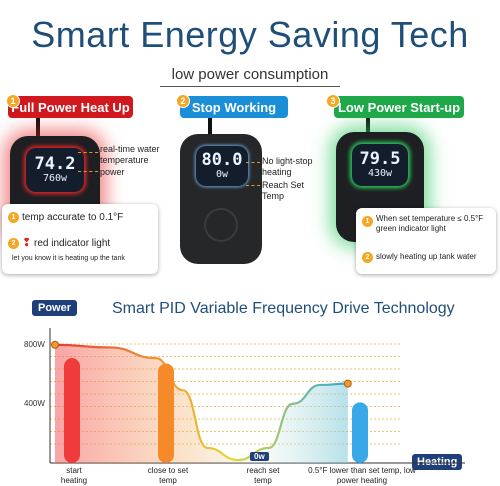 The image size is (500, 486). I want to click on callout-line-temp, so click(88, 152).